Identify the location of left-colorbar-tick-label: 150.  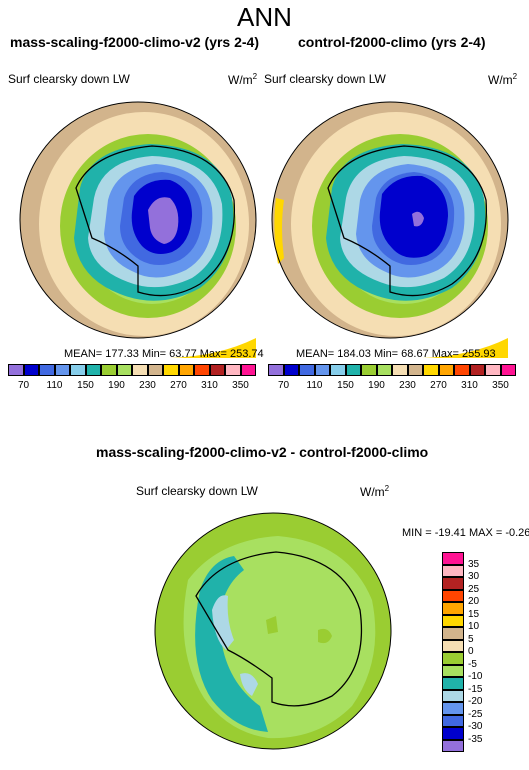
(85, 385).